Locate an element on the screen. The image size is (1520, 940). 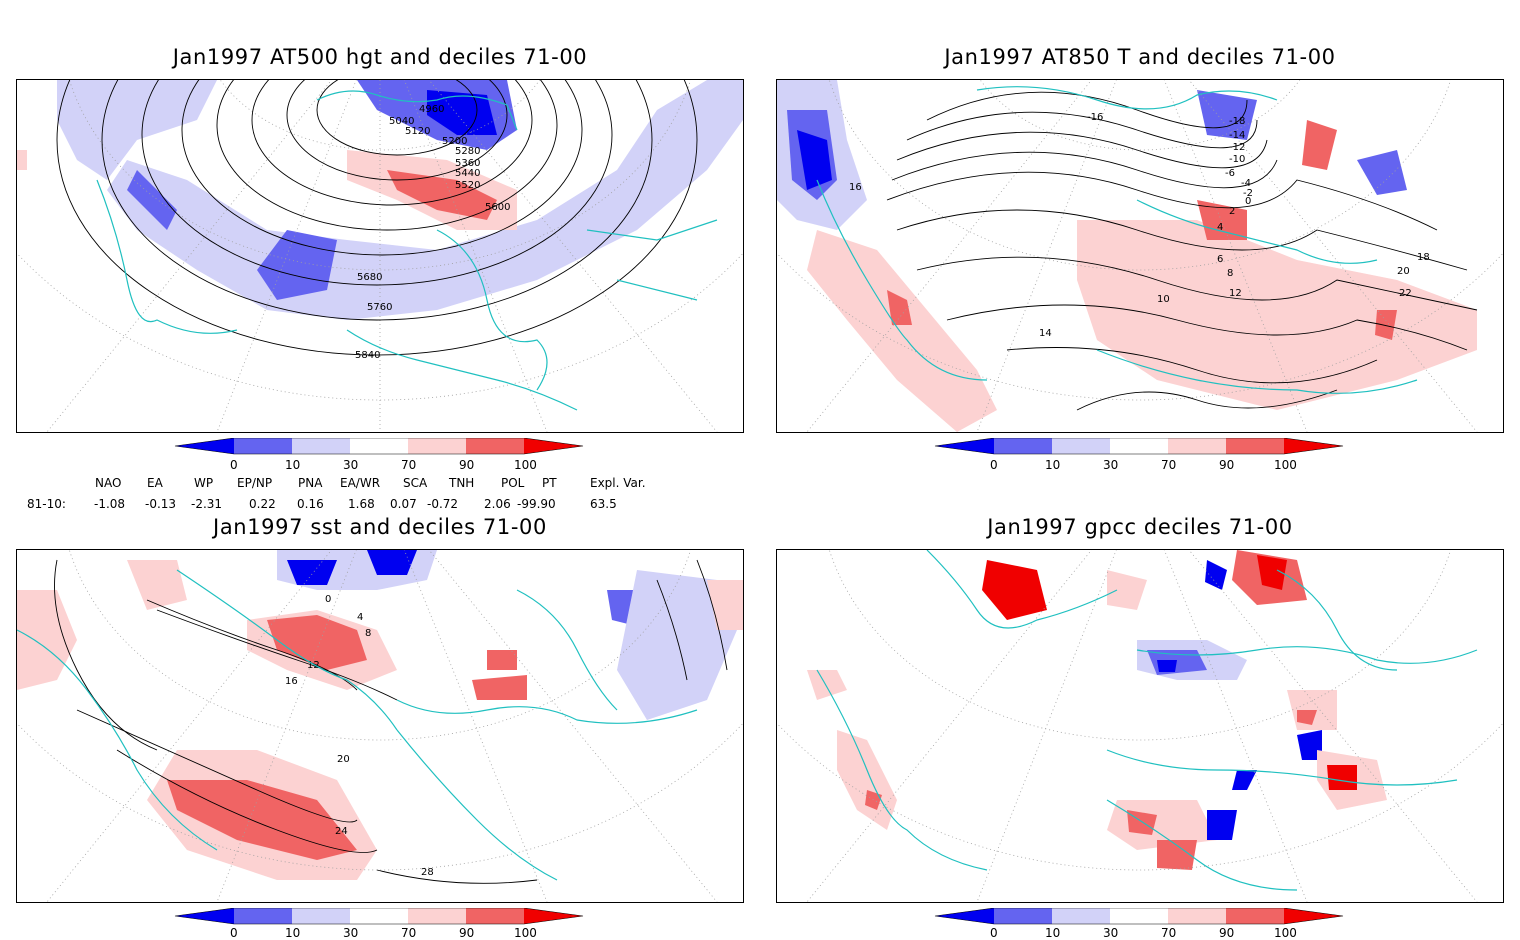
index-value: 63.5 is located at coordinates (603, 504).